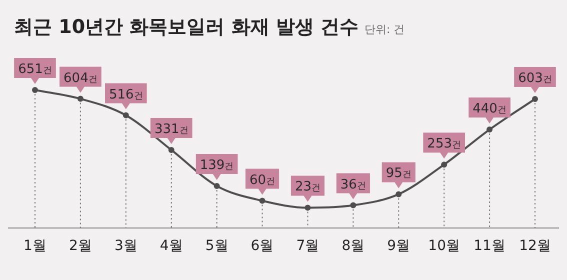  I want to click on text: 단위: 건, so click(384, 29).